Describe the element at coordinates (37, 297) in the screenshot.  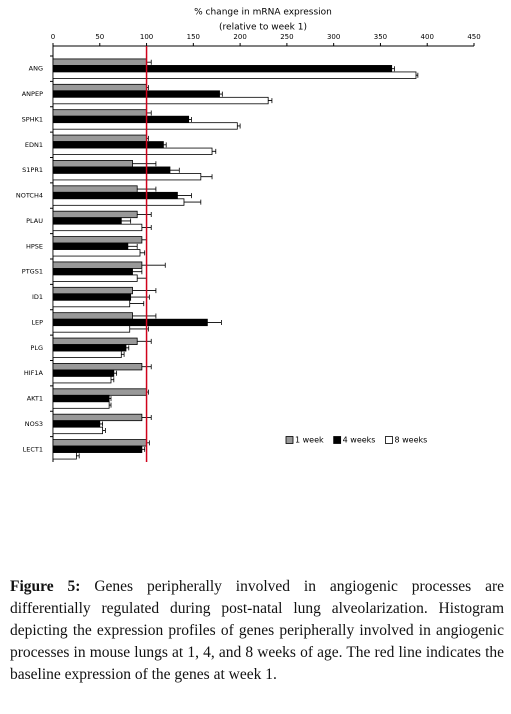
I see `y-tick-label: ID1` at that location.